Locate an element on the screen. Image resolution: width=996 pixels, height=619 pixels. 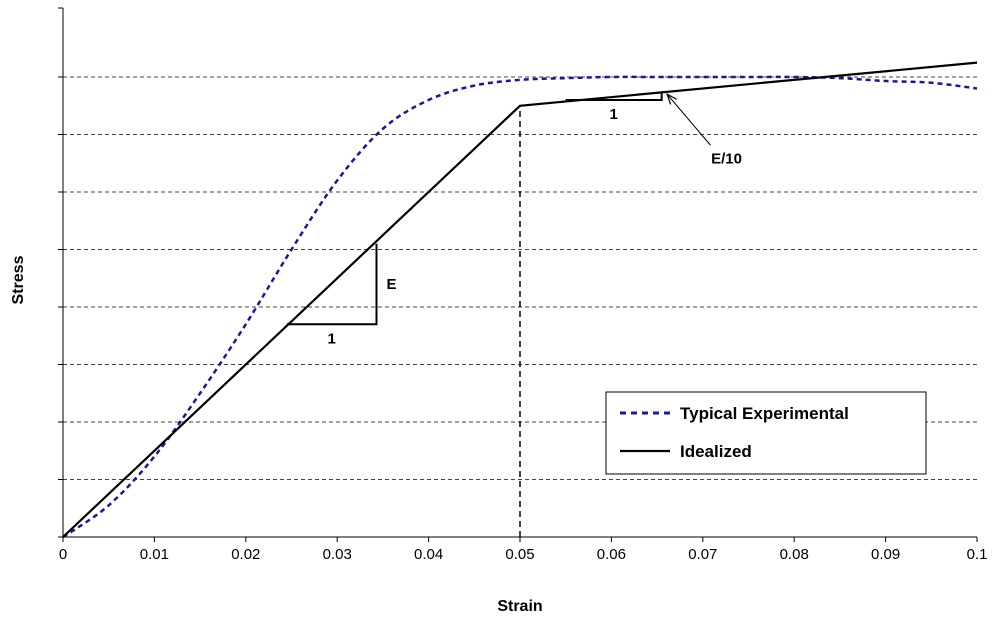
y-axis-title: Stress is located at coordinates (18, 279).